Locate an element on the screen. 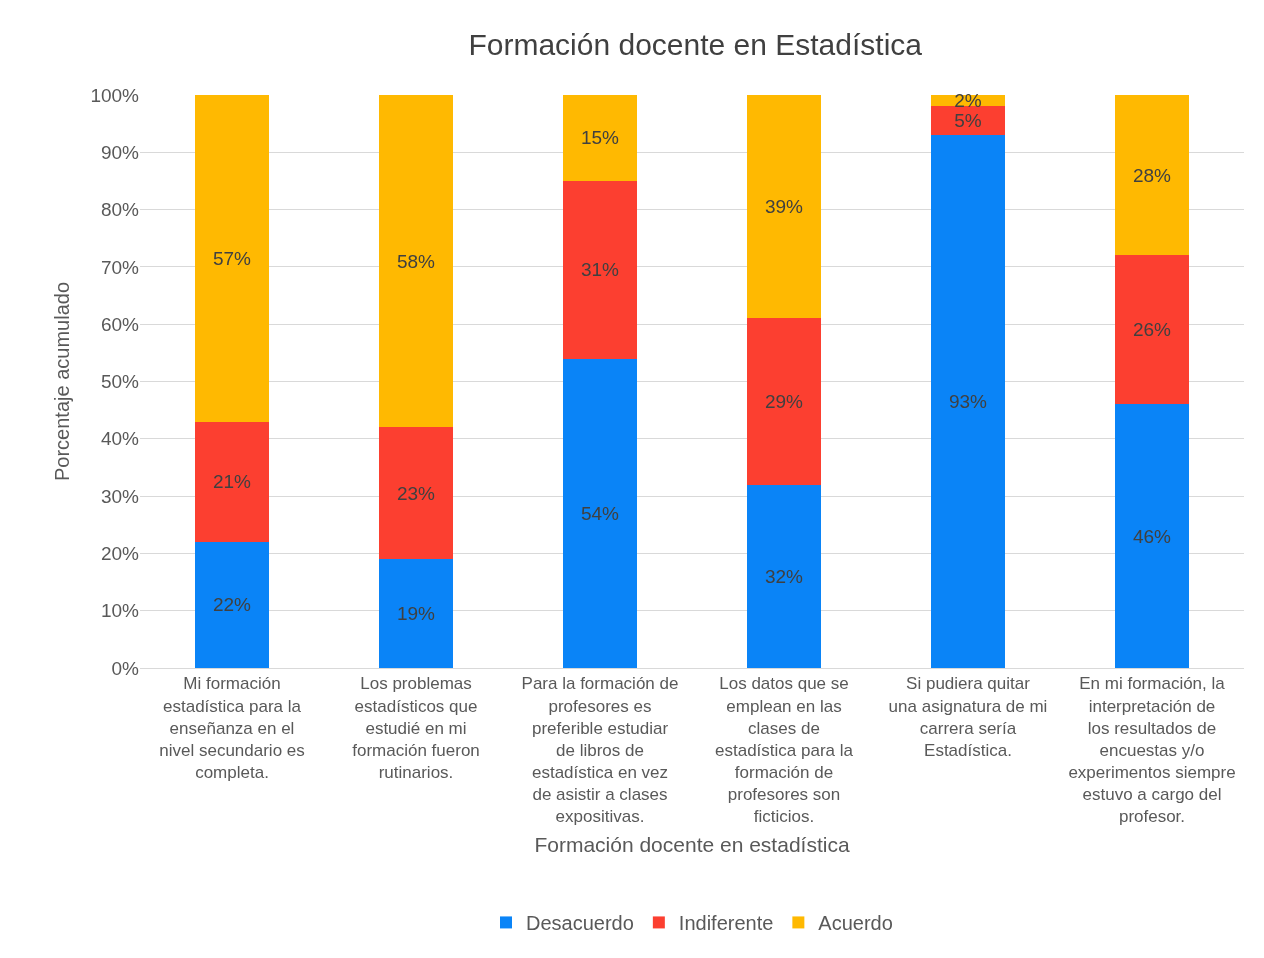 The image size is (1264, 958). data-label: 93% is located at coordinates (968, 402).